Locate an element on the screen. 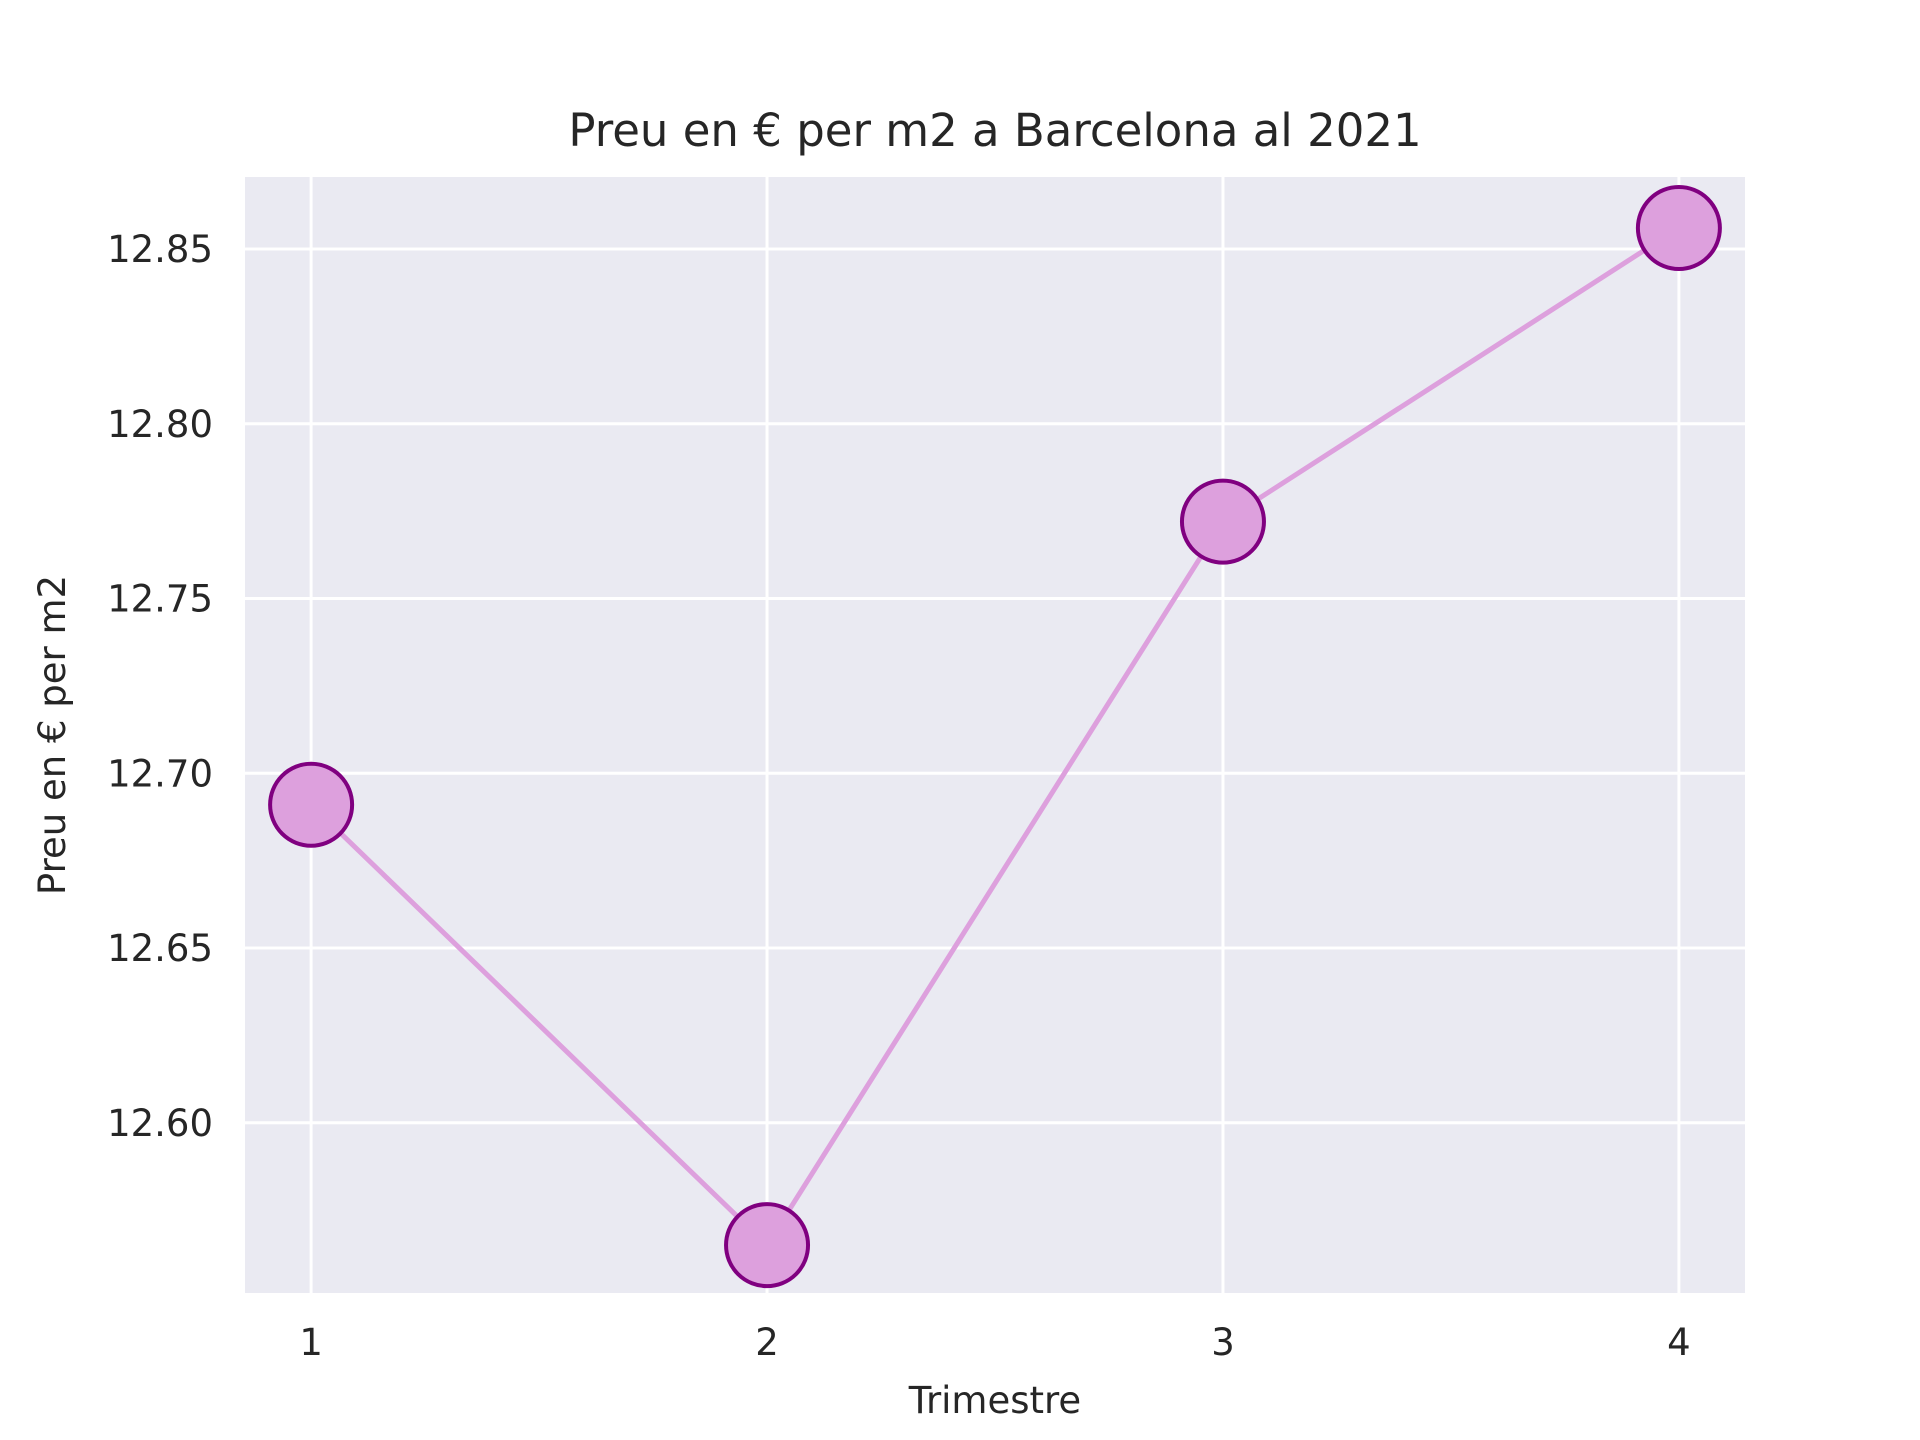 This screenshot has height=1440, width=1920. y-tick-label: 12.80 is located at coordinates (160, 424).